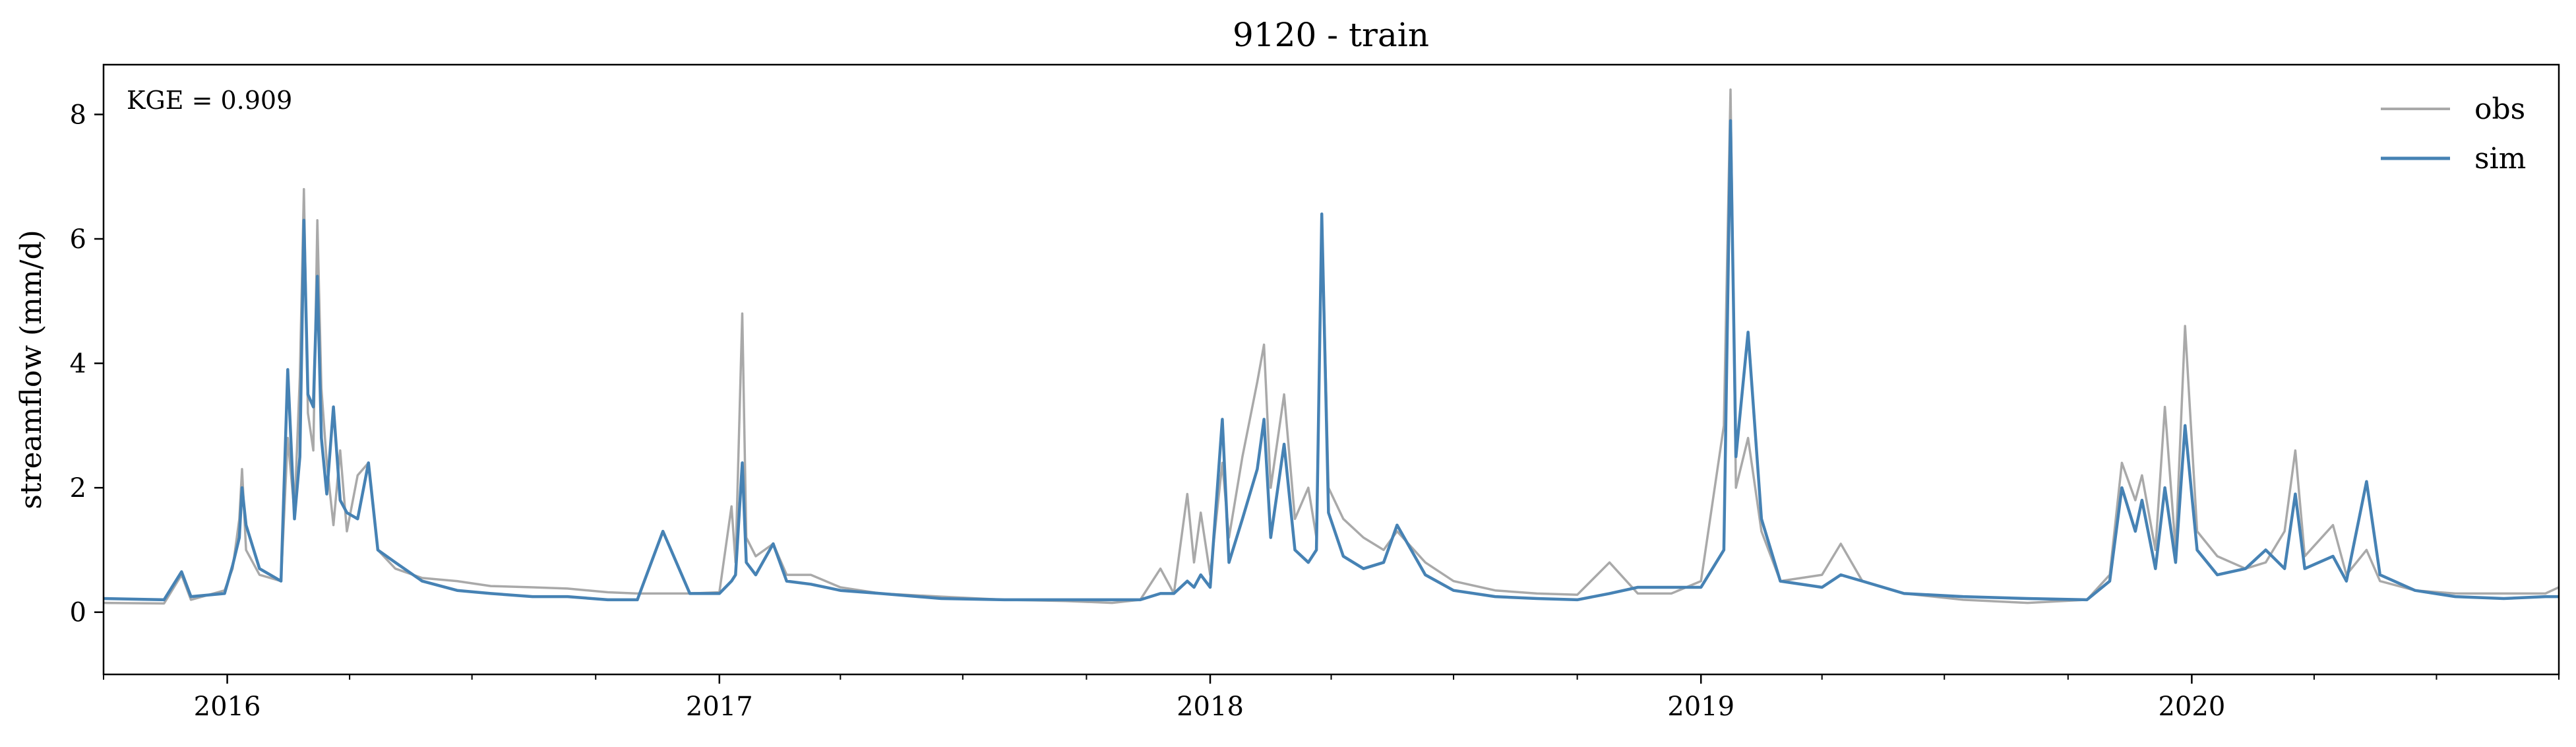 Image resolution: width=2576 pixels, height=747 pixels. What do you see at coordinates (78, 364) in the screenshot?
I see `y-tick-label: 4` at bounding box center [78, 364].